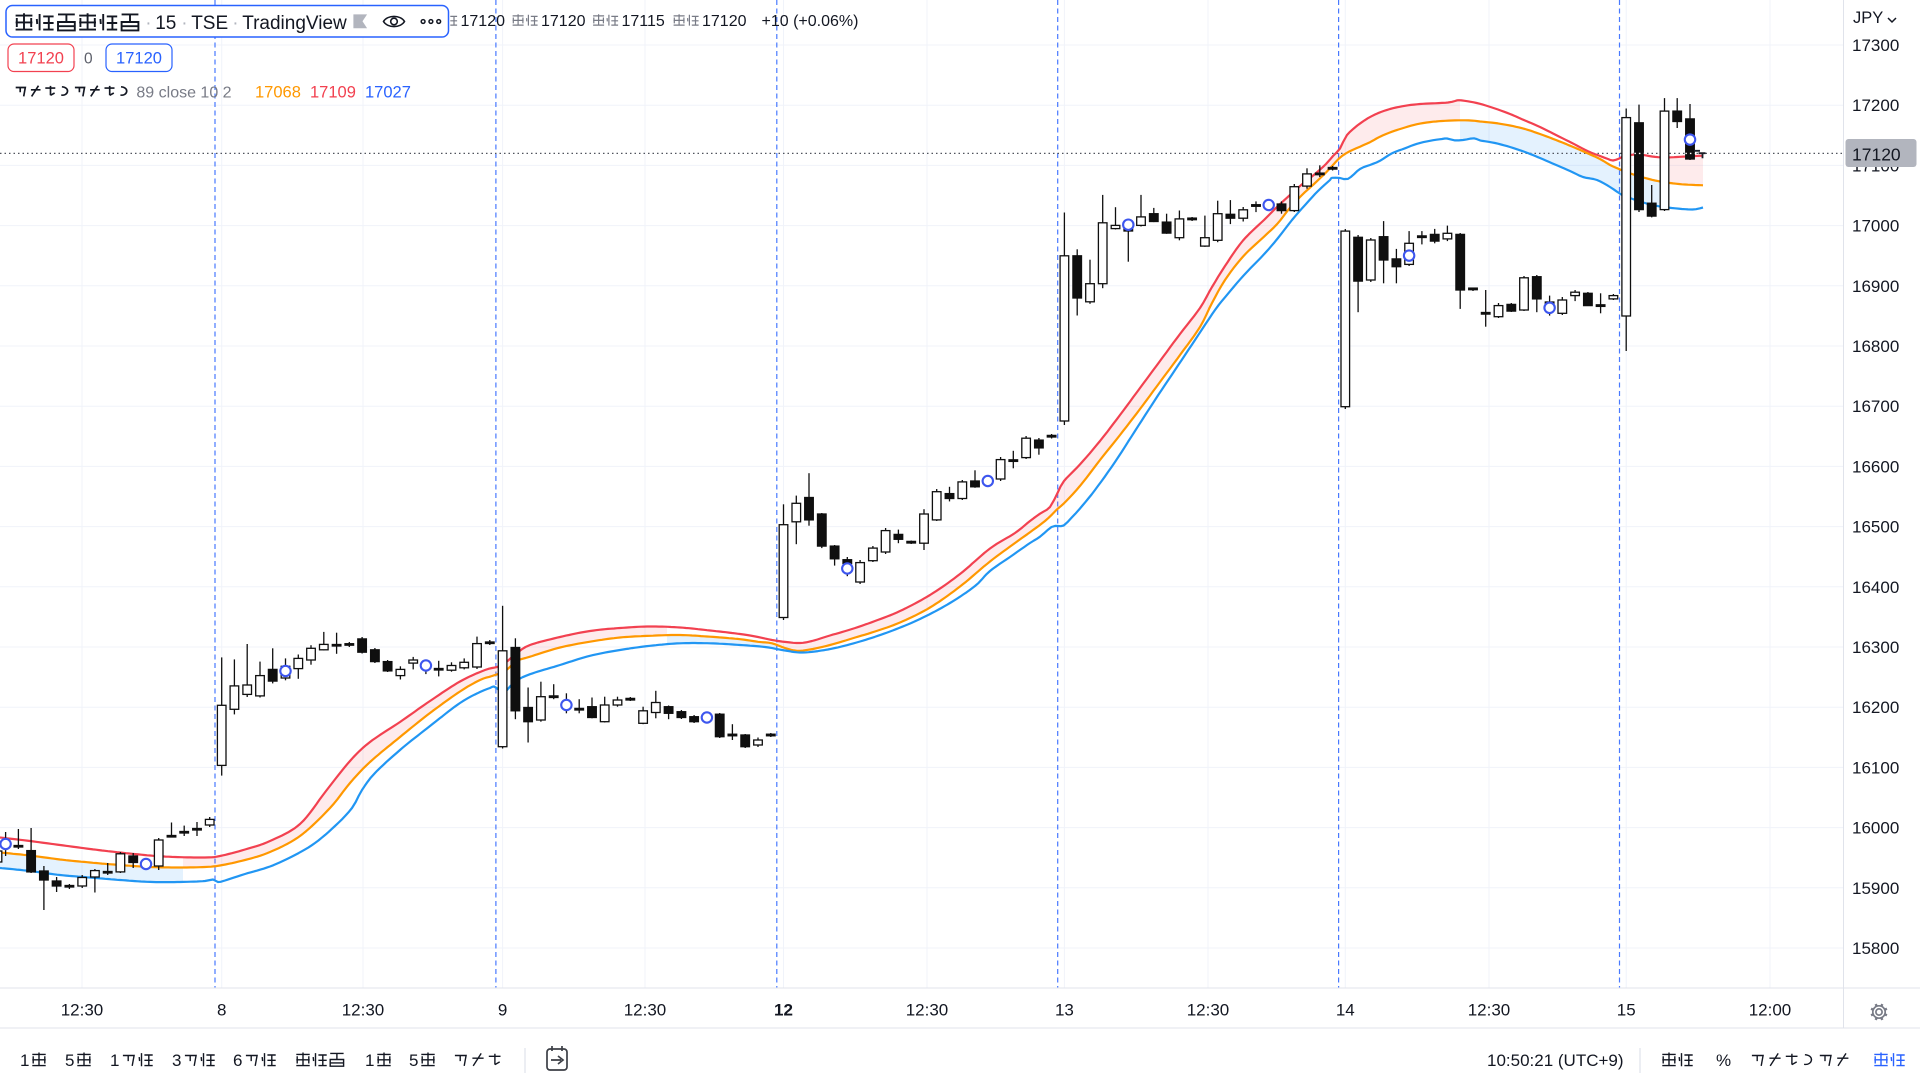 Image resolution: width=1920 pixels, height=1080 pixels. I want to click on svg-text: 0, so click(88, 59).